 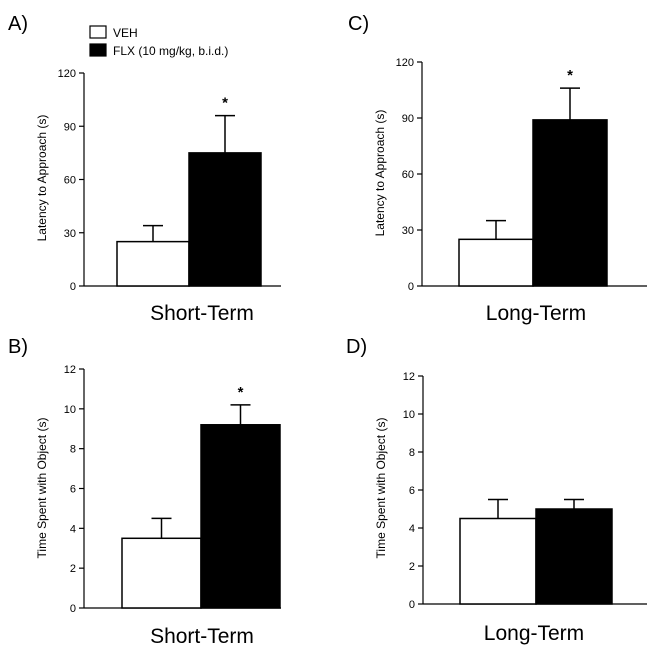 What do you see at coordinates (405, 63) in the screenshot?
I see `panel-c-y-tick-label: 120` at bounding box center [405, 63].